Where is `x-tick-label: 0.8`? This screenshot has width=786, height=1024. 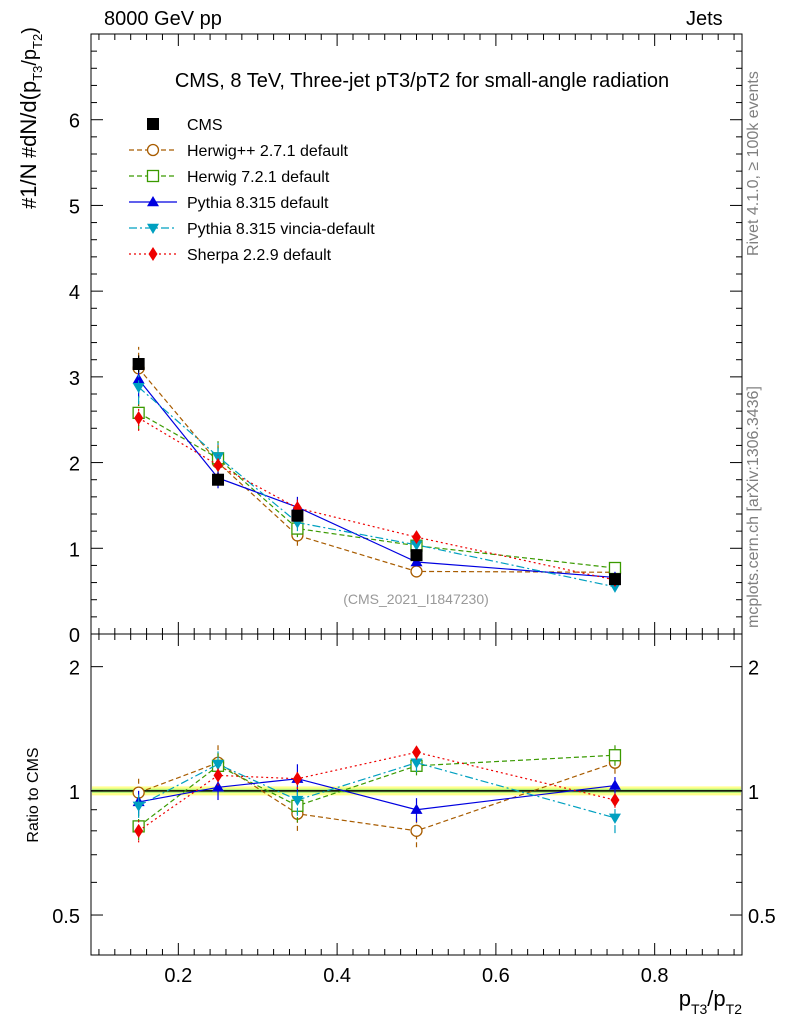 x-tick-label: 0.8 is located at coordinates (655, 976).